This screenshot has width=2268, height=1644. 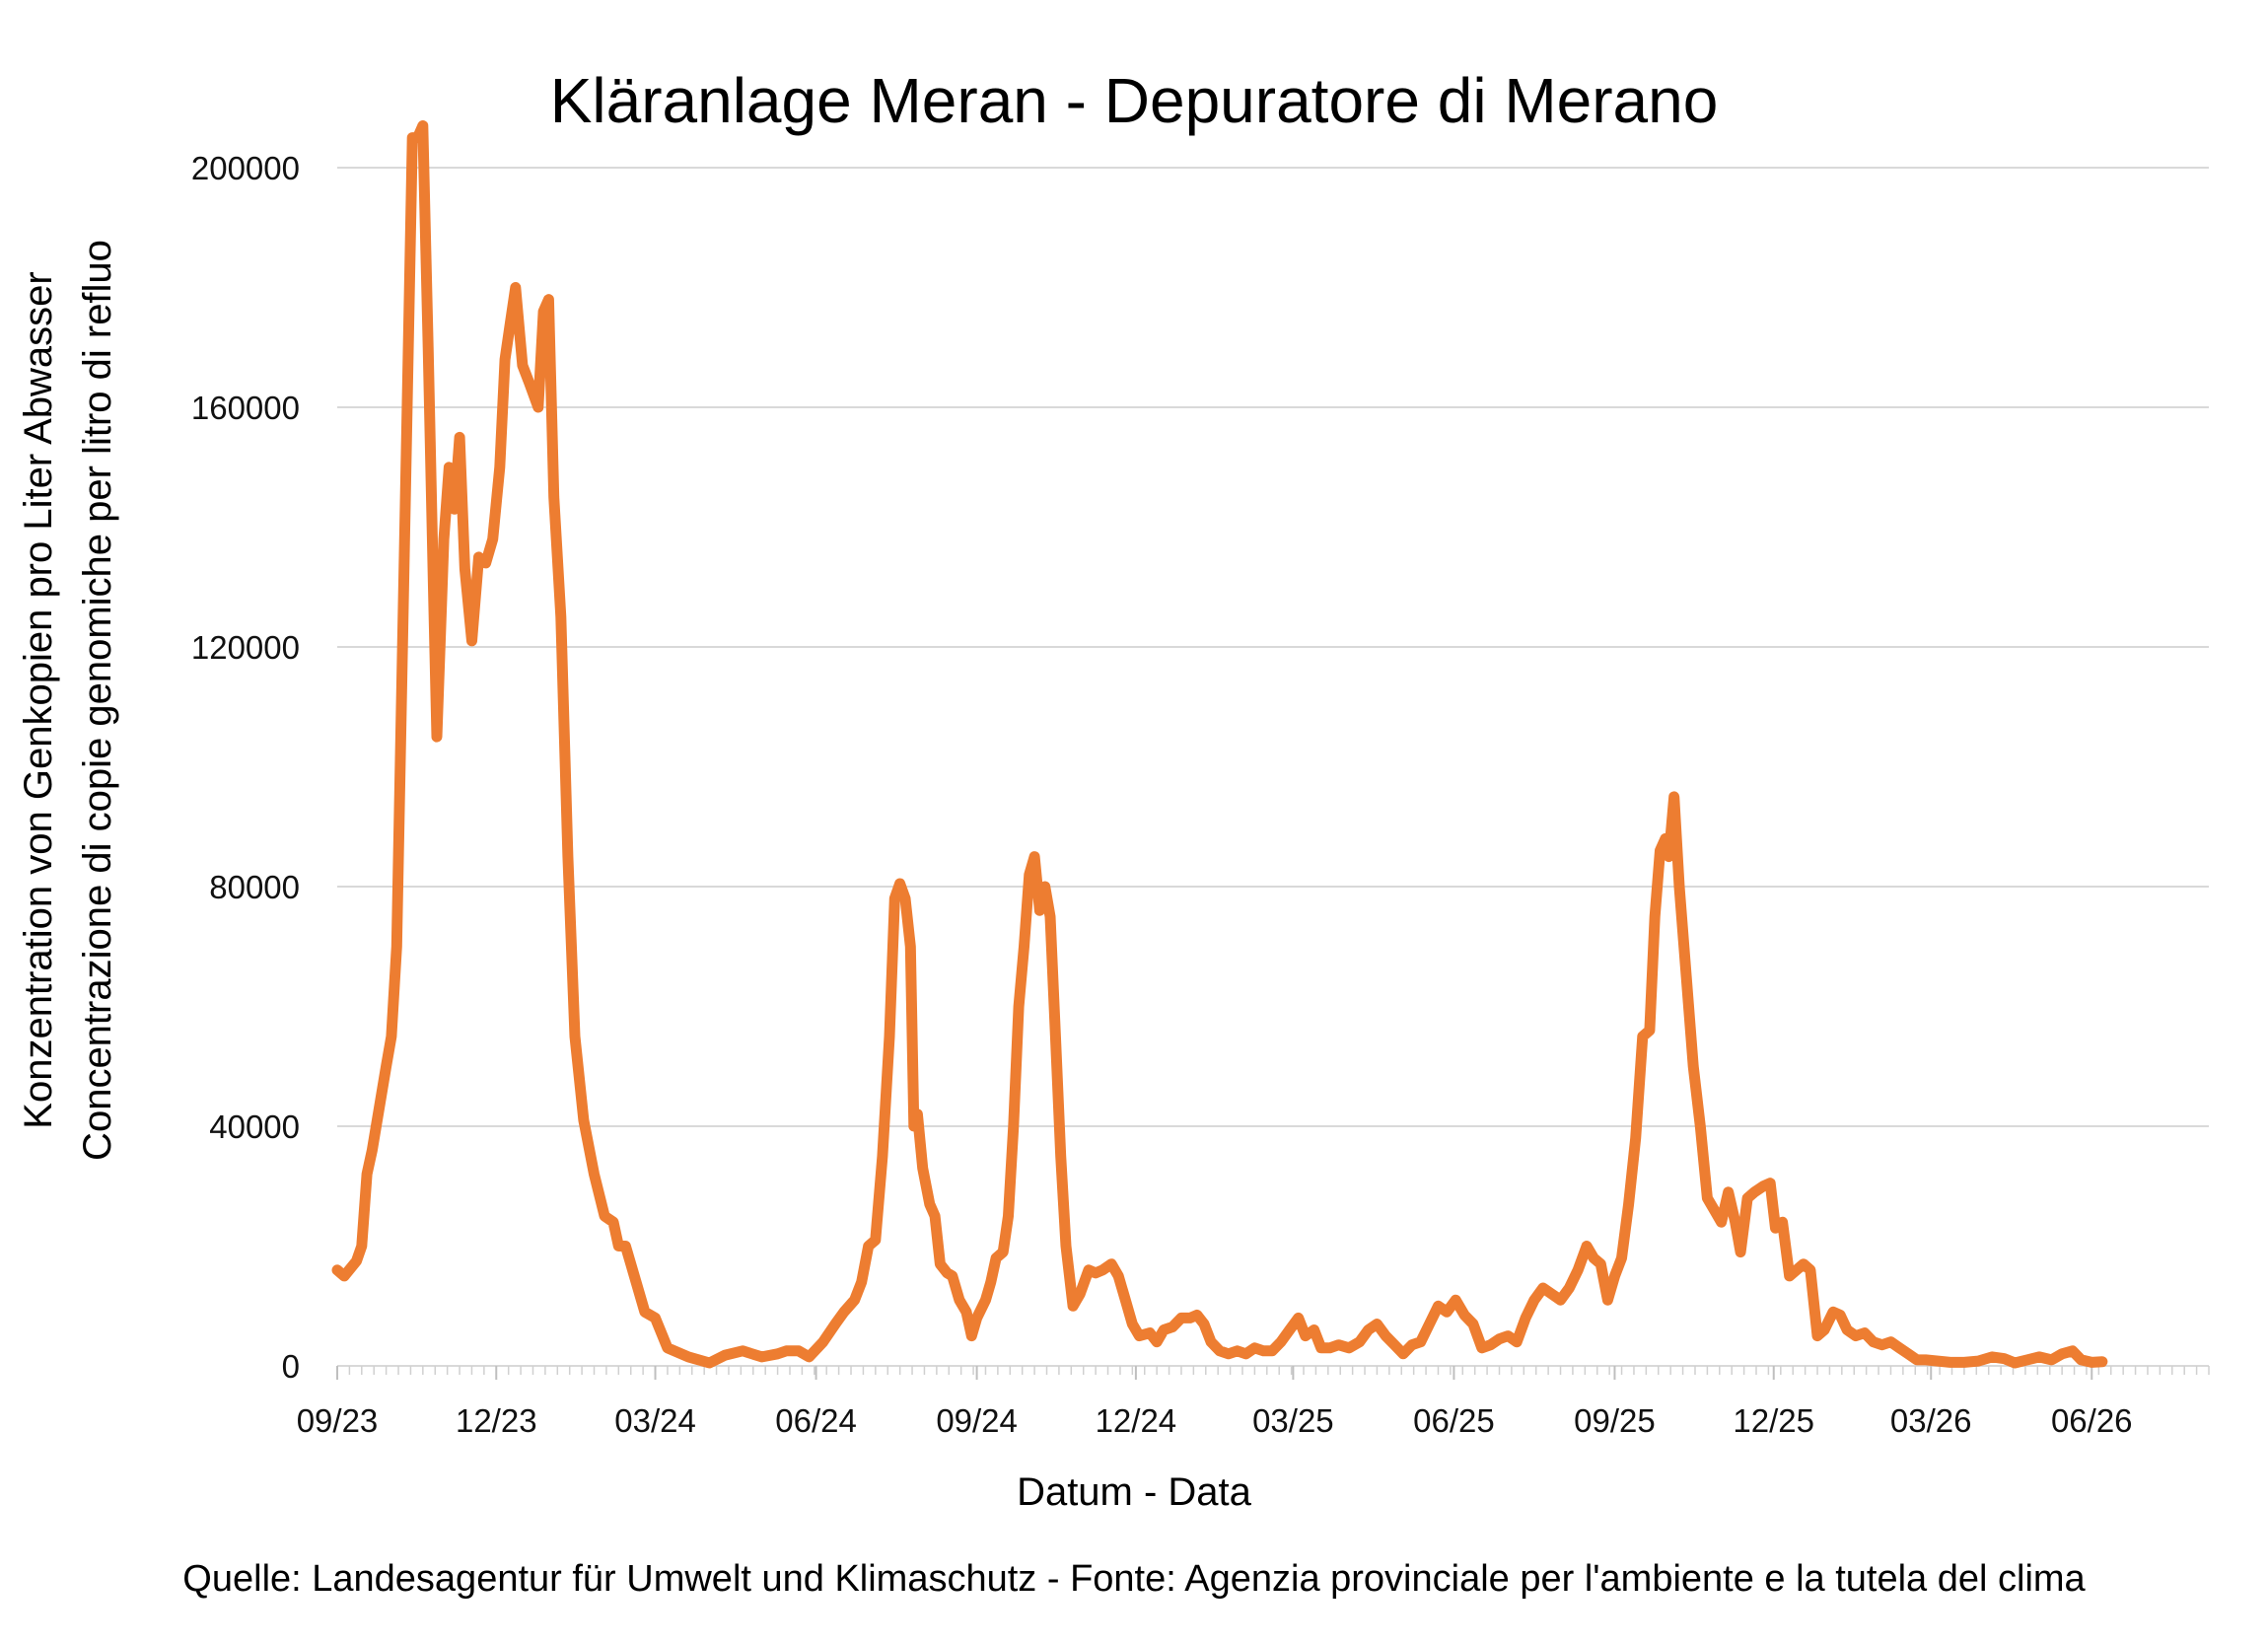 I want to click on y-tick-label: 160000, so click(x=245, y=408).